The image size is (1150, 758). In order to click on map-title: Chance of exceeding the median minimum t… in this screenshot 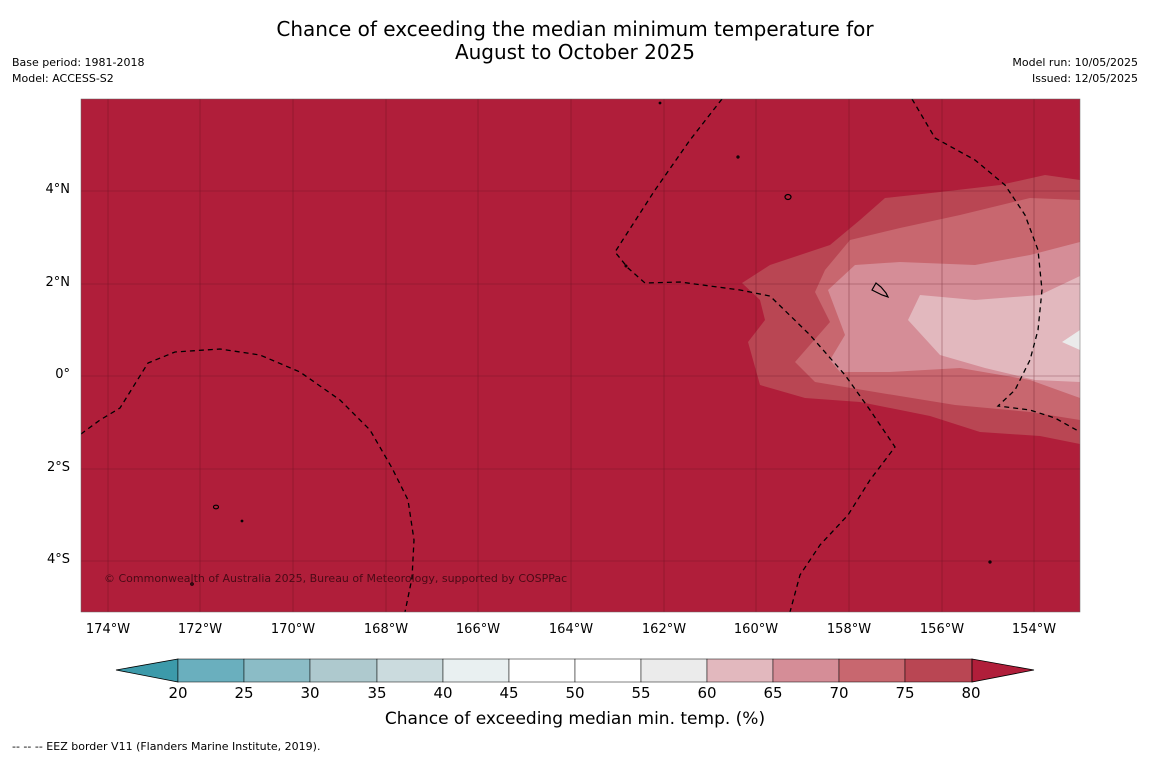, I will do `click(575, 41)`.